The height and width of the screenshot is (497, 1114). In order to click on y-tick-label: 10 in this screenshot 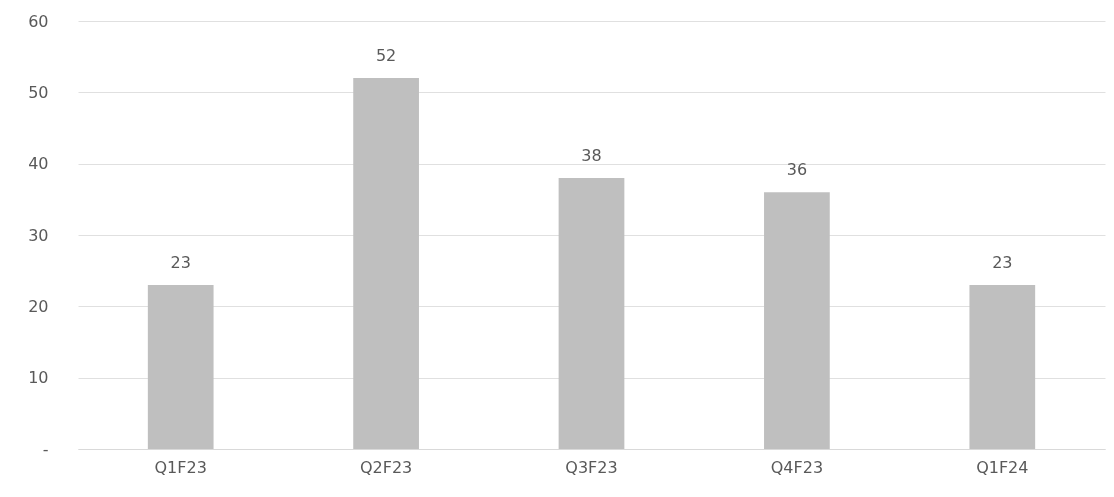, I will do `click(38, 378)`.